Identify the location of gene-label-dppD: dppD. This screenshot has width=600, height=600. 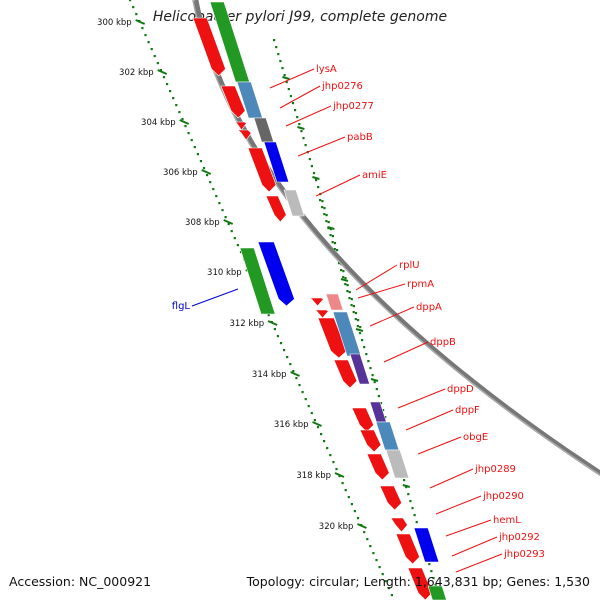
(460, 389).